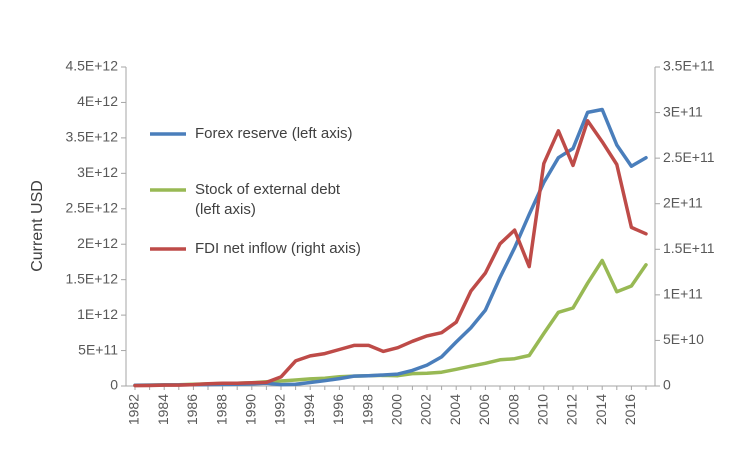  Describe the element at coordinates (97, 243) in the screenshot. I see `left-axis-tick-label: 2E+12` at that location.